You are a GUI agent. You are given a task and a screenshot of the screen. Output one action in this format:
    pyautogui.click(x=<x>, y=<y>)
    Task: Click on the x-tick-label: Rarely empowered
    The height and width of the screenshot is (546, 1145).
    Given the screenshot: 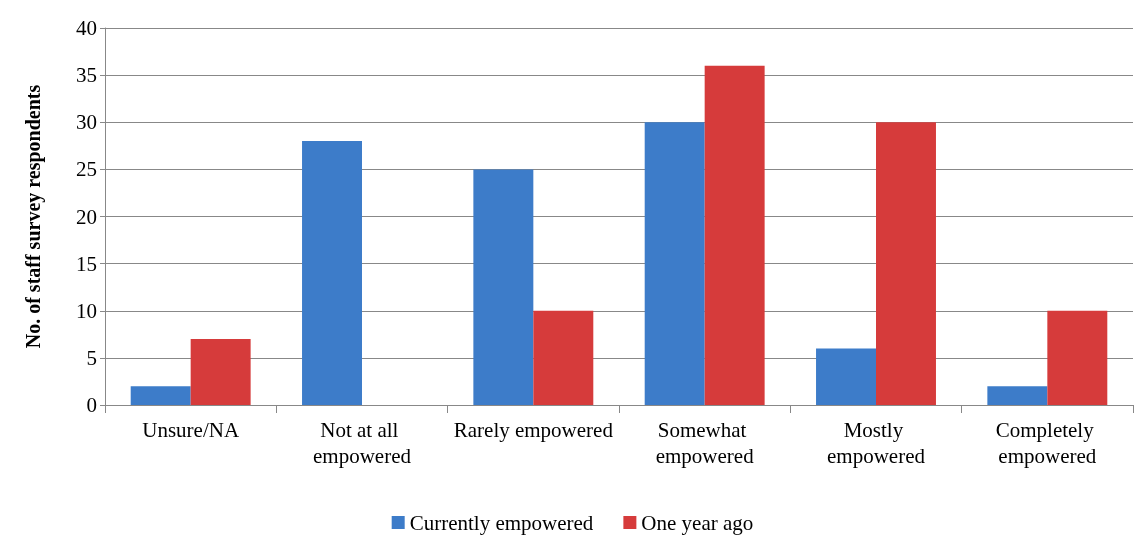 What is the action you would take?
    pyautogui.click(x=533, y=430)
    